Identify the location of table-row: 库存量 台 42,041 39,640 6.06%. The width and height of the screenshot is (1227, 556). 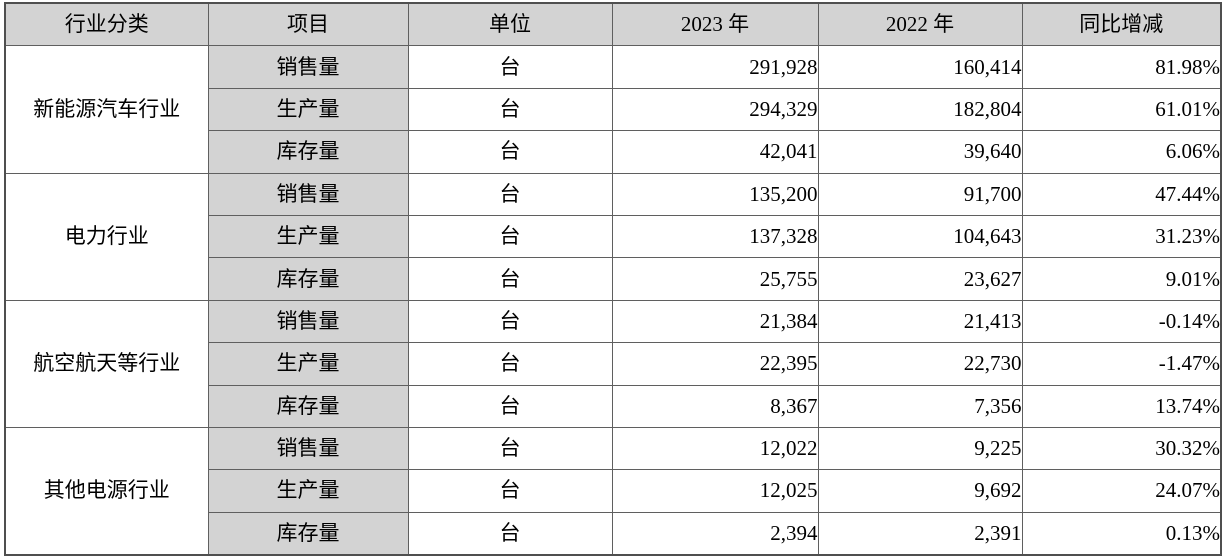
(613, 152).